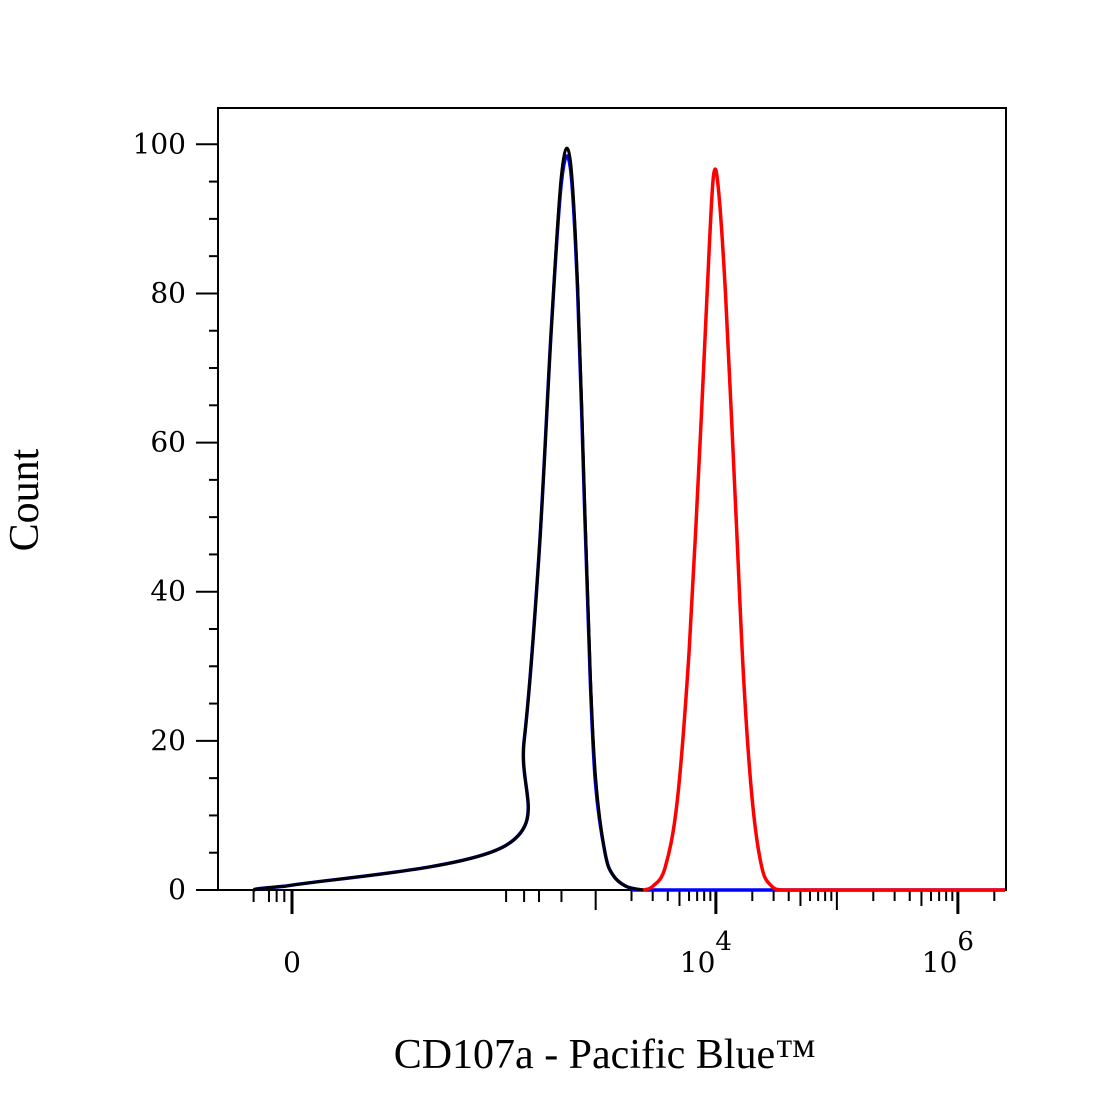 The height and width of the screenshot is (1100, 1100). What do you see at coordinates (168, 292) in the screenshot?
I see `y-tick-label: 80` at bounding box center [168, 292].